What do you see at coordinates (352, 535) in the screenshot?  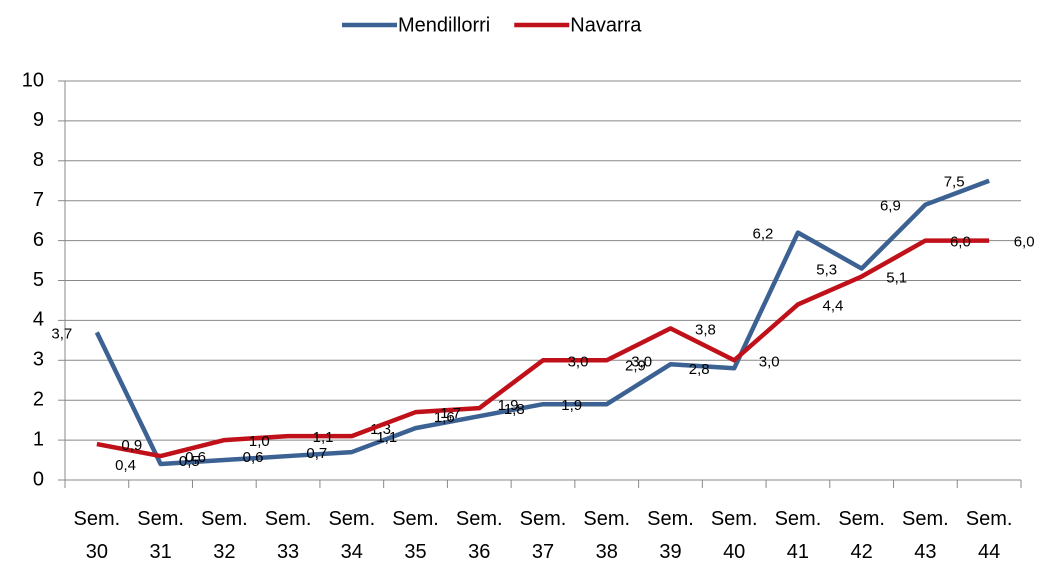 I see `x-tick-label: Sem. 34` at bounding box center [352, 535].